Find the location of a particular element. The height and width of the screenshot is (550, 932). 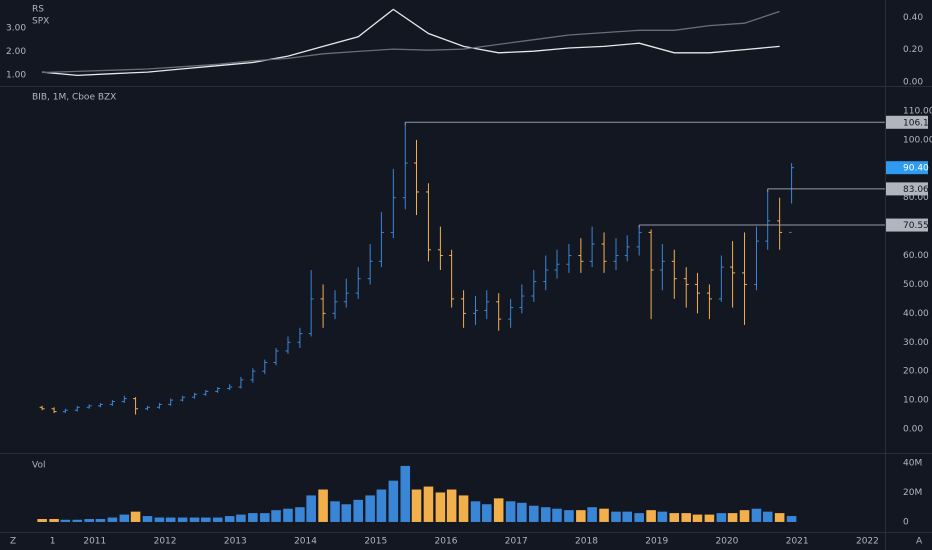

y-tick-label: 50.00 is located at coordinates (916, 285).